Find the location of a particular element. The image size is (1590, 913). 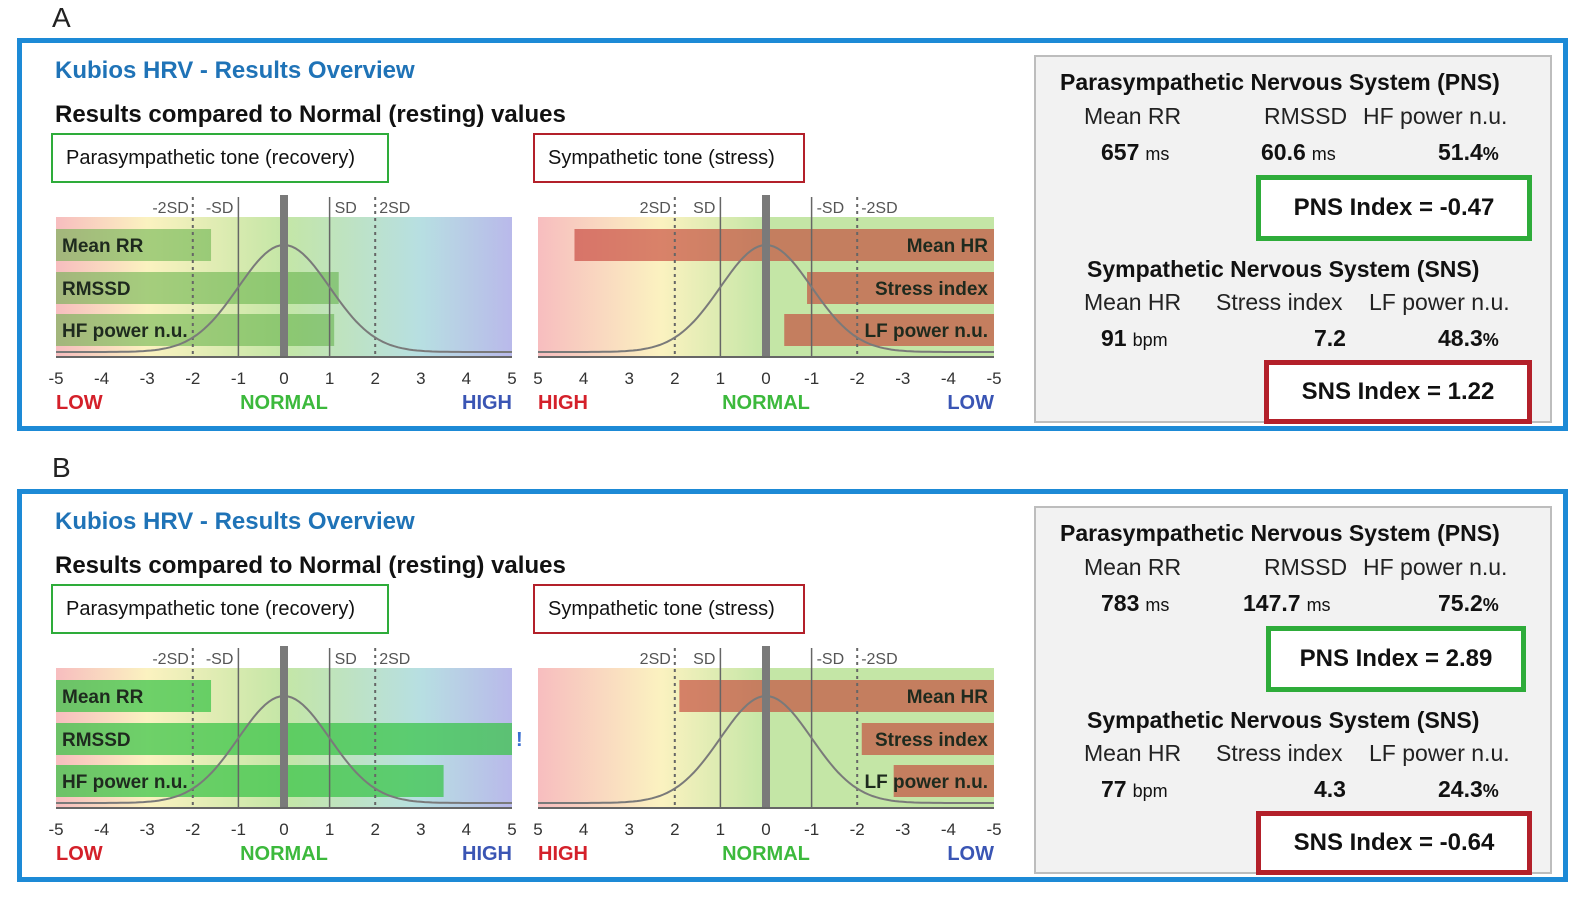

sympathetic-tone-box: Sympathetic tone (stress) is located at coordinates (669, 609).